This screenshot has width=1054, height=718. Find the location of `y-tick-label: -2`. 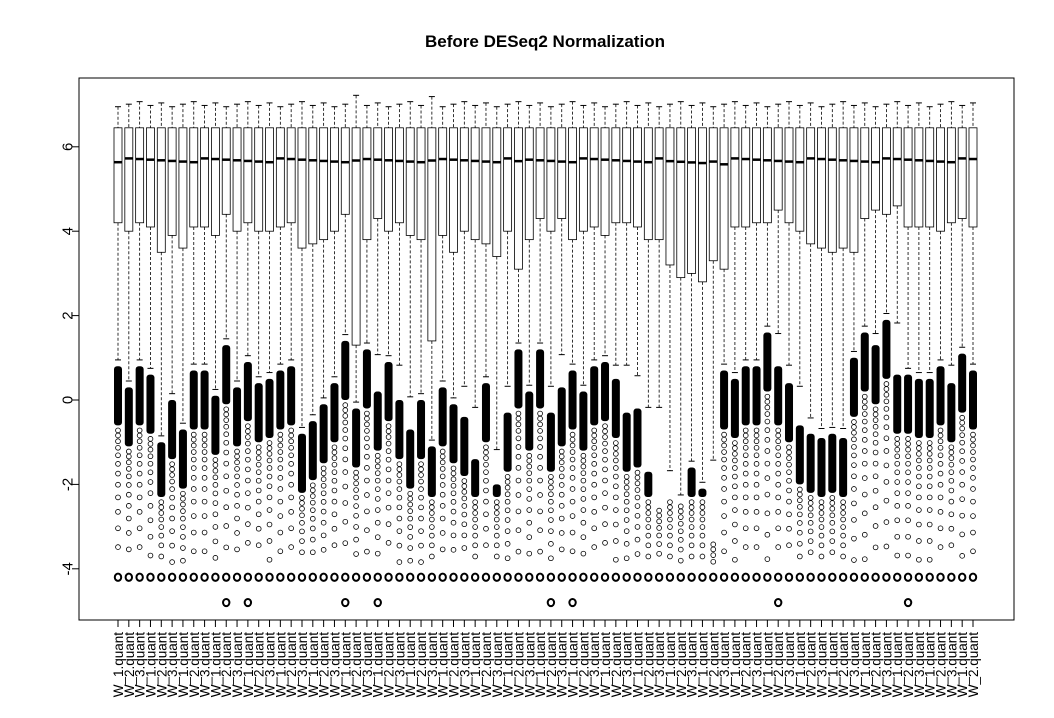

y-tick-label: -2 is located at coordinates (68, 484).